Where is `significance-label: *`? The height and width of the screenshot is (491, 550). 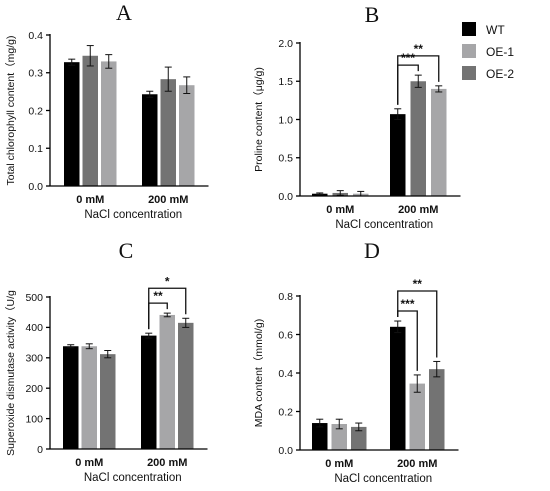
significance-label: * is located at coordinates (167, 281).